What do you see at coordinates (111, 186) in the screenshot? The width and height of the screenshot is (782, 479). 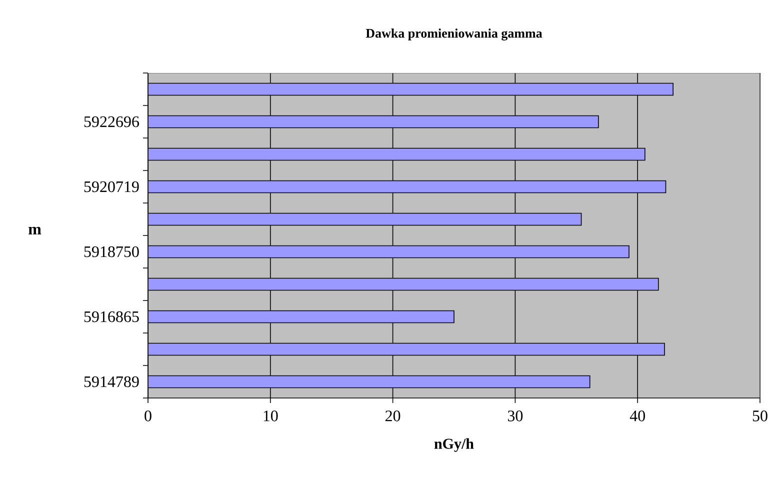 I see `y-tick-label: 5920719` at bounding box center [111, 186].